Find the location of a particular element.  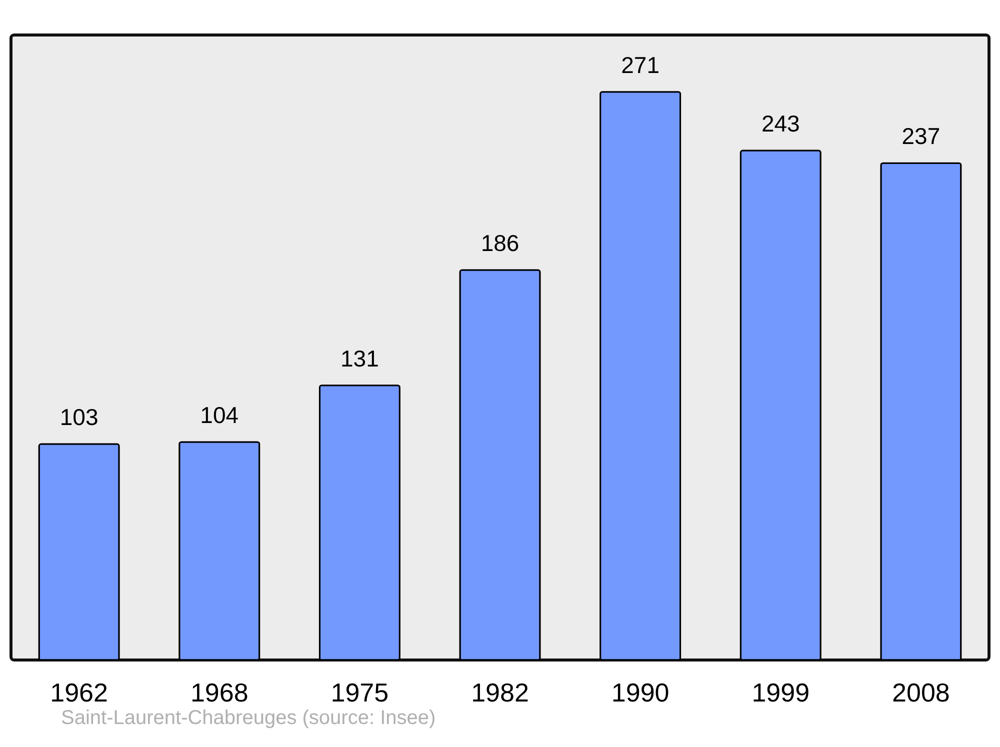

x-tick-label: 1962 is located at coordinates (79, 693).